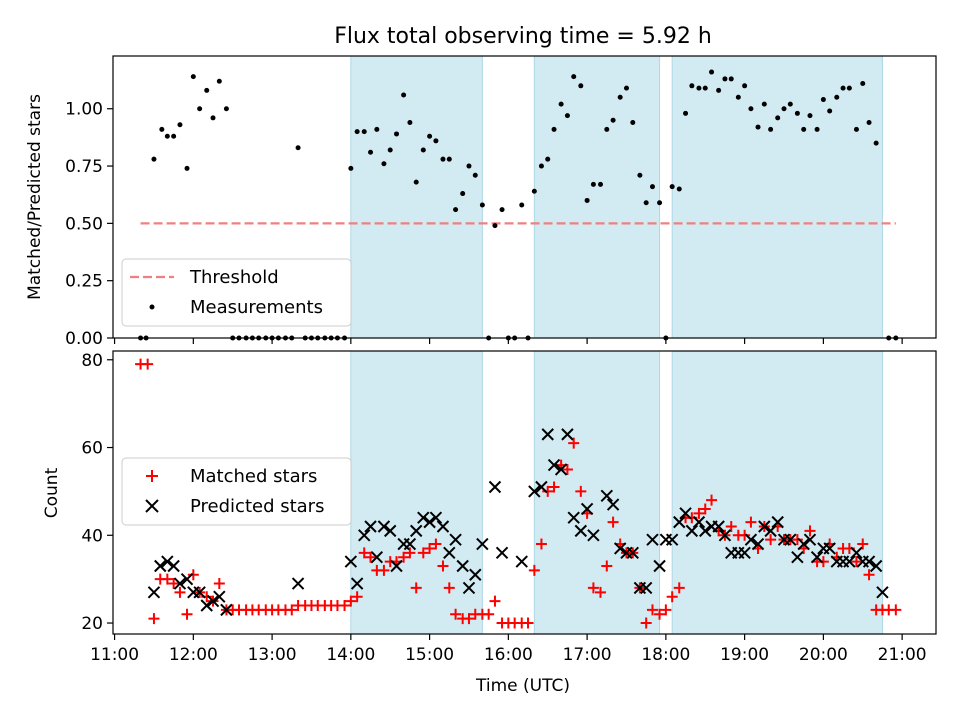 The height and width of the screenshot is (724, 960). I want to click on bottom-y-axis-label: Count, so click(52, 492).